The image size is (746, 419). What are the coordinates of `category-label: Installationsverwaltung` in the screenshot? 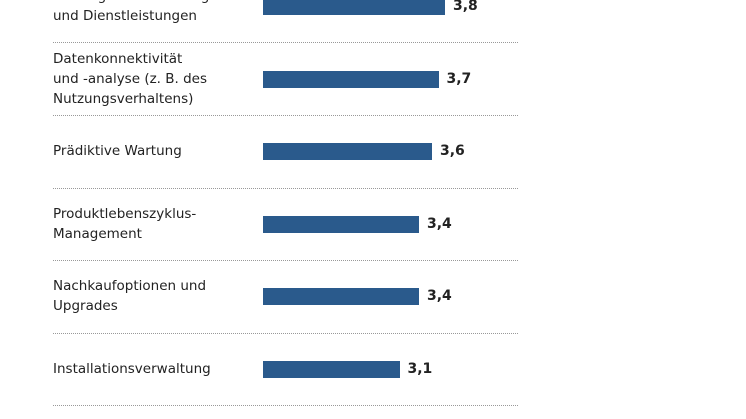 It's located at (153, 369).